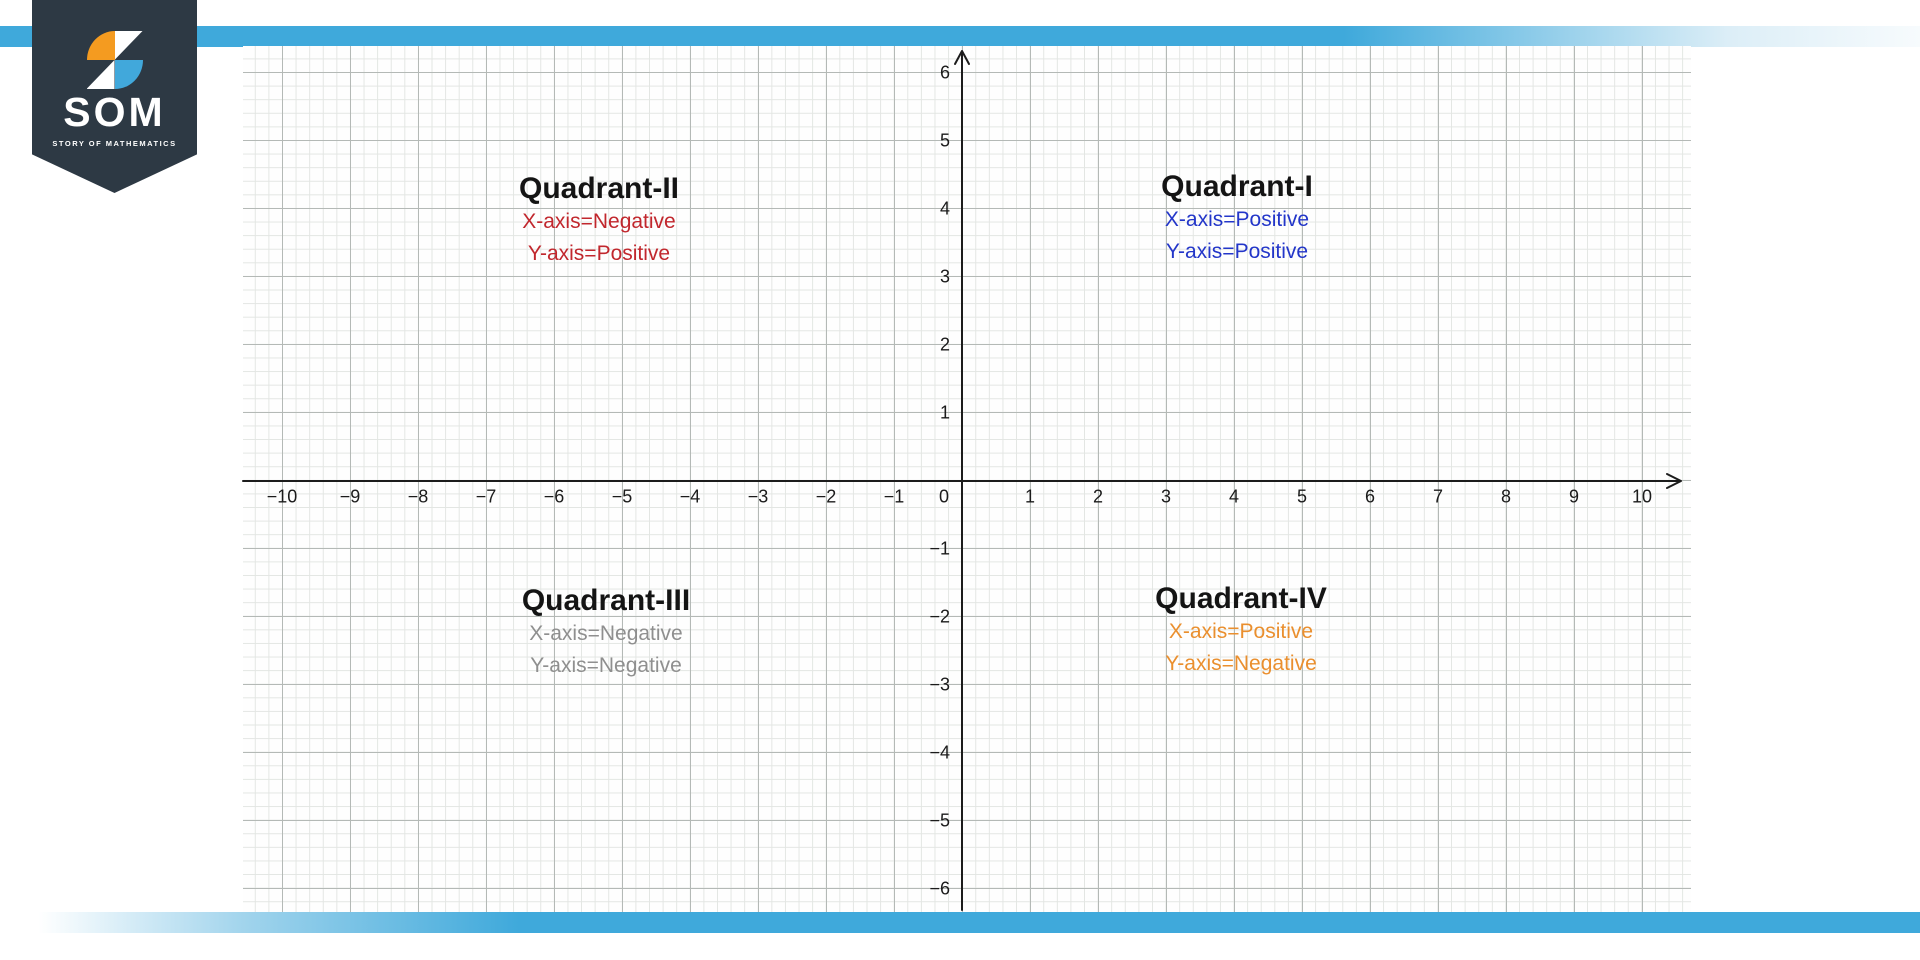 The width and height of the screenshot is (1920, 960). Describe the element at coordinates (606, 600) in the screenshot. I see `quadrant-3-title: Quadrant-III` at that location.